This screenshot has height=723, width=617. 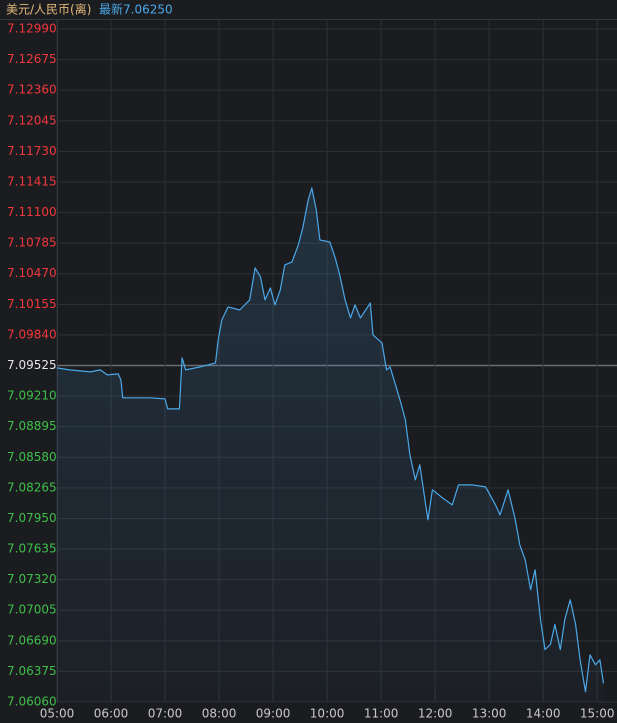 What do you see at coordinates (32, 671) in the screenshot?
I see `y-tick-label: 7.06375` at bounding box center [32, 671].